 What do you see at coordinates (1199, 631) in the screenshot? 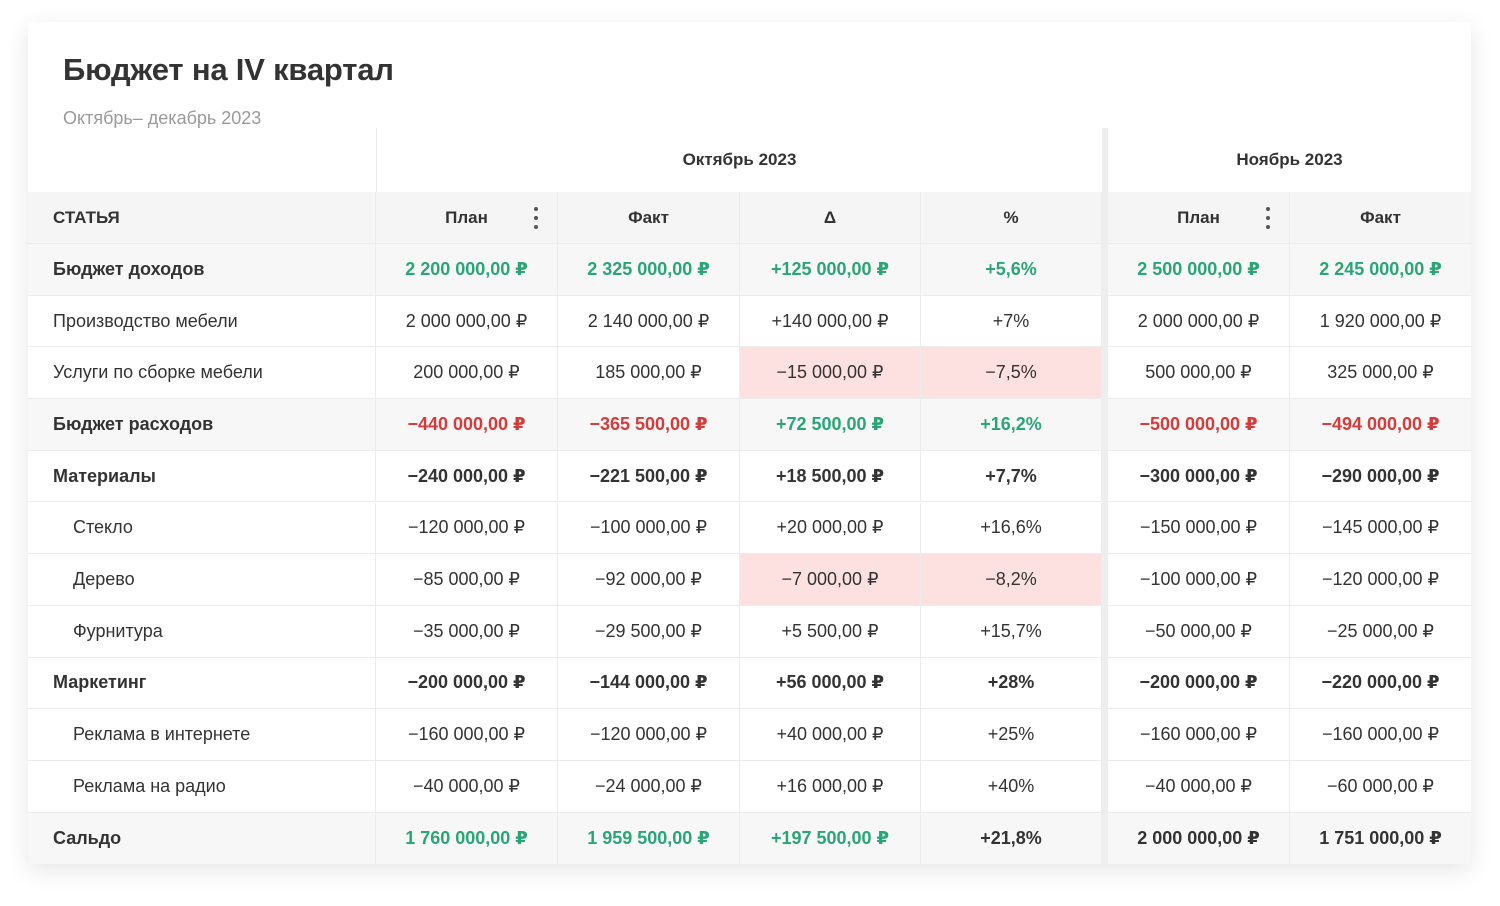
I see `cell-nov-plan: −50 000,00 ₽` at bounding box center [1199, 631].